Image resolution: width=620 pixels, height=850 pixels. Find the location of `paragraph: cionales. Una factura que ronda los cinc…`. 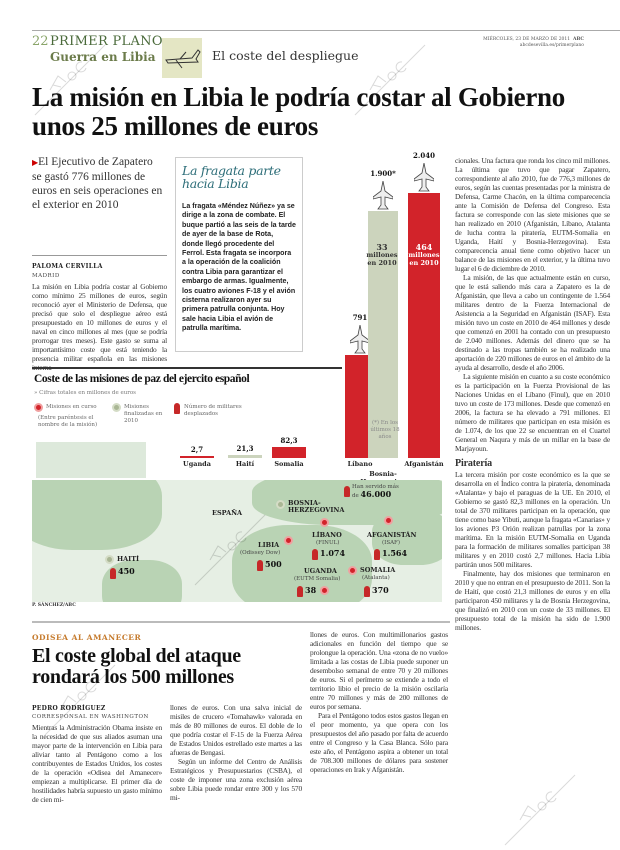

paragraph: cionales. Una factura que ronda los cinc… is located at coordinates (532, 214).